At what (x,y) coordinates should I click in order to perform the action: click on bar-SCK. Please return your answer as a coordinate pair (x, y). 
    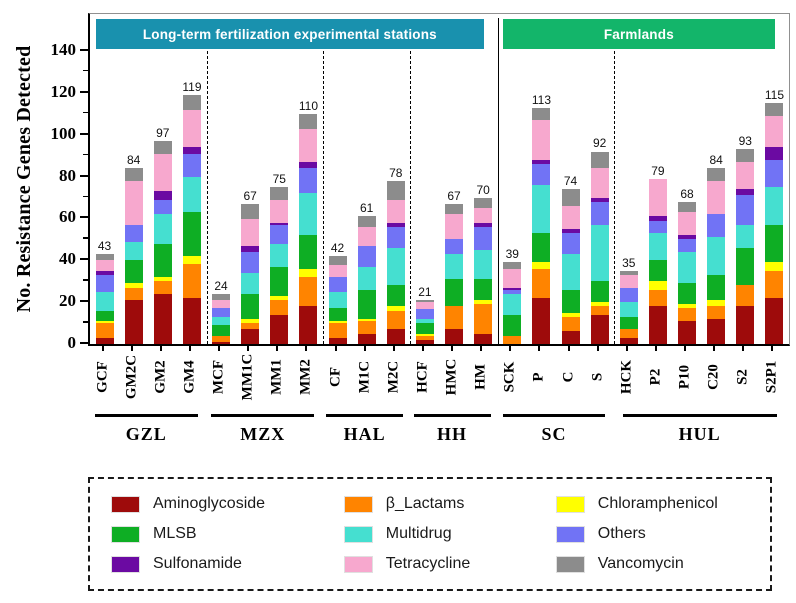
    Looking at the image, I should click on (512, 303).